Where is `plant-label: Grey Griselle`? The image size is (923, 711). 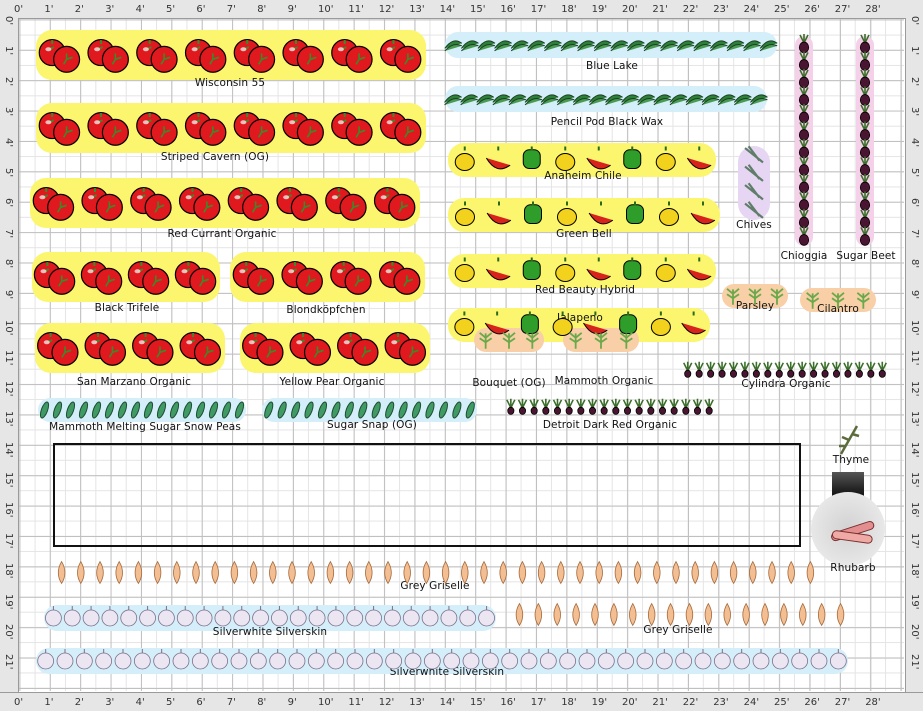
plant-label: Grey Griselle is located at coordinates (678, 630).